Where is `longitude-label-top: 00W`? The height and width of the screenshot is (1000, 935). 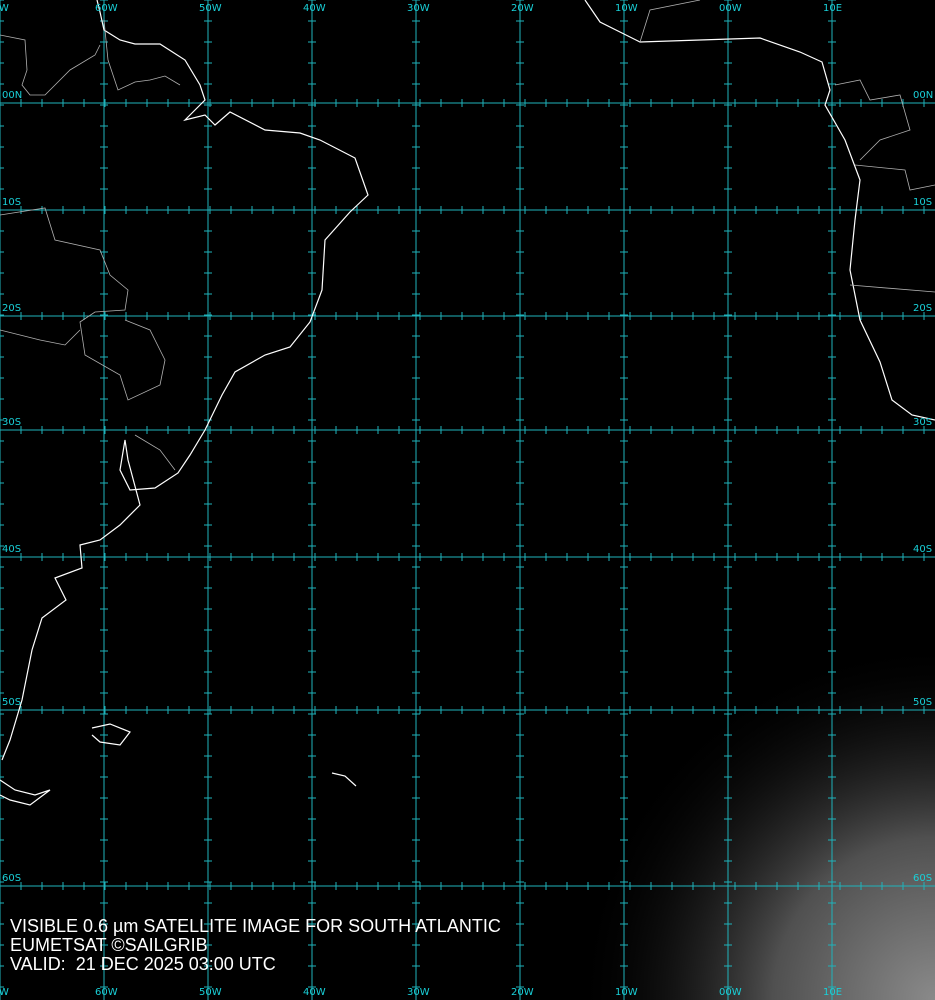
longitude-label-top: 00W is located at coordinates (730, 8).